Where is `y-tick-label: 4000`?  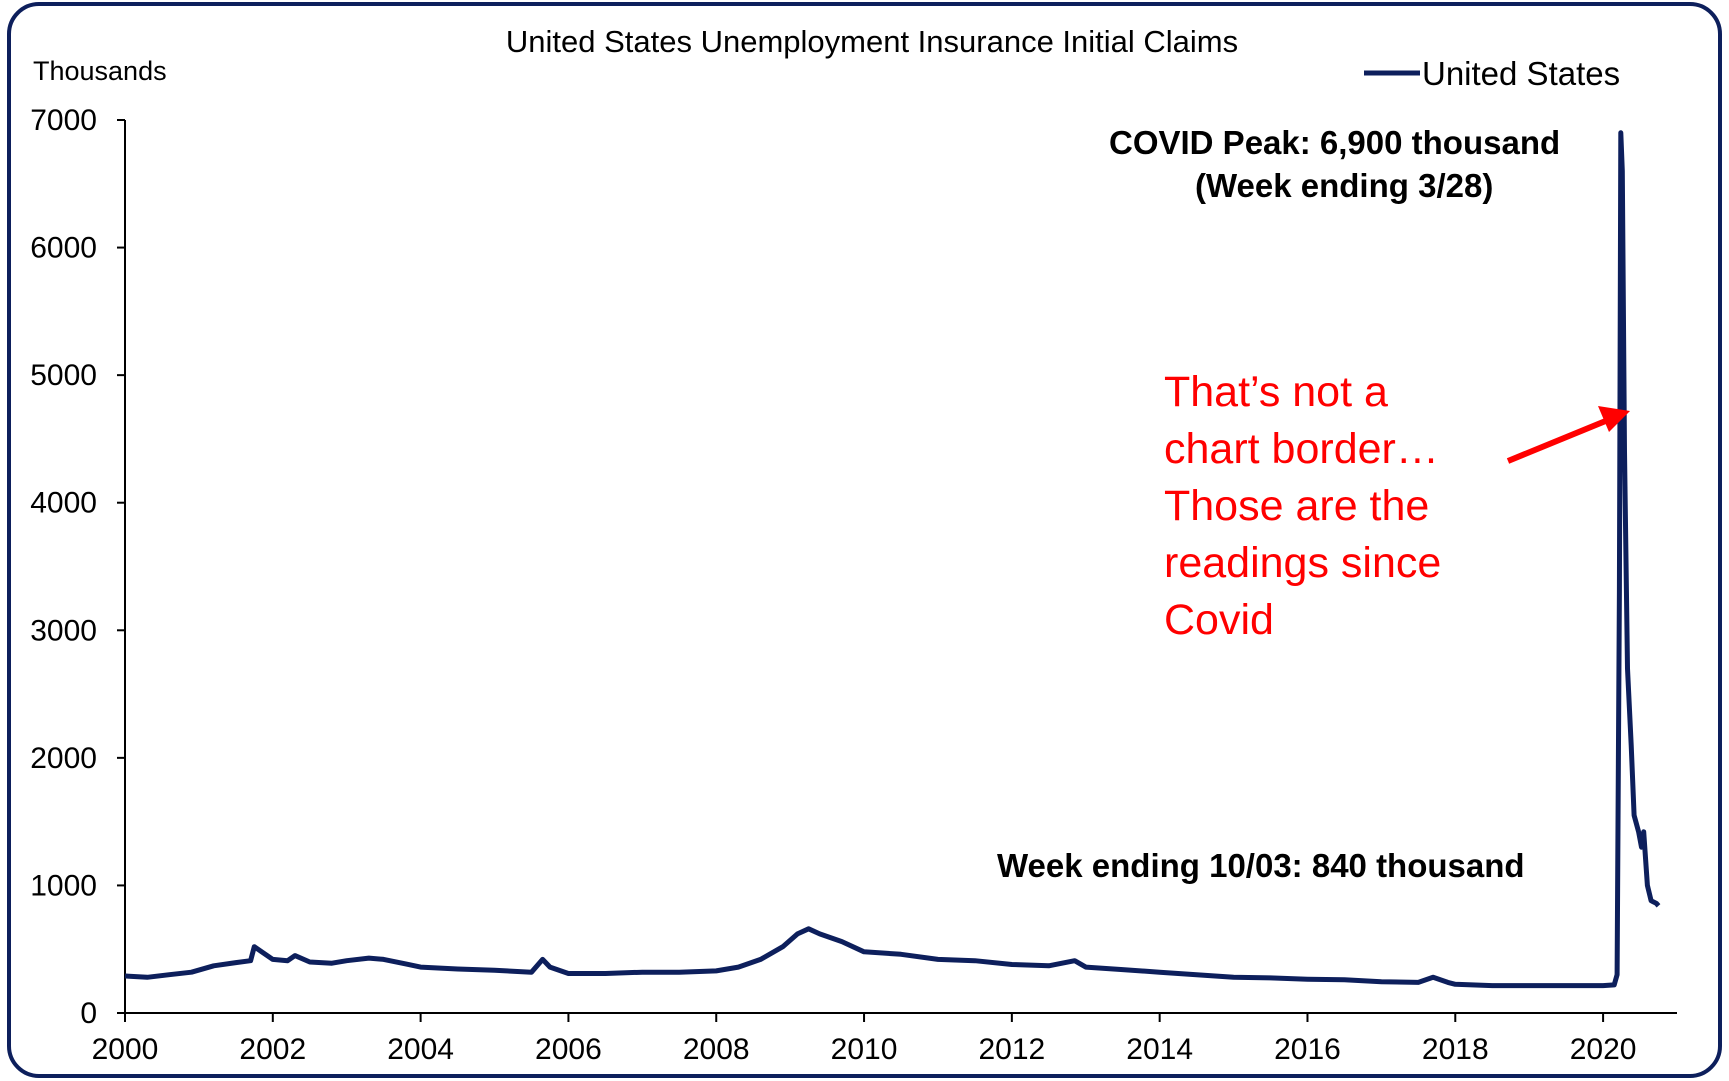 y-tick-label: 4000 is located at coordinates (63, 503).